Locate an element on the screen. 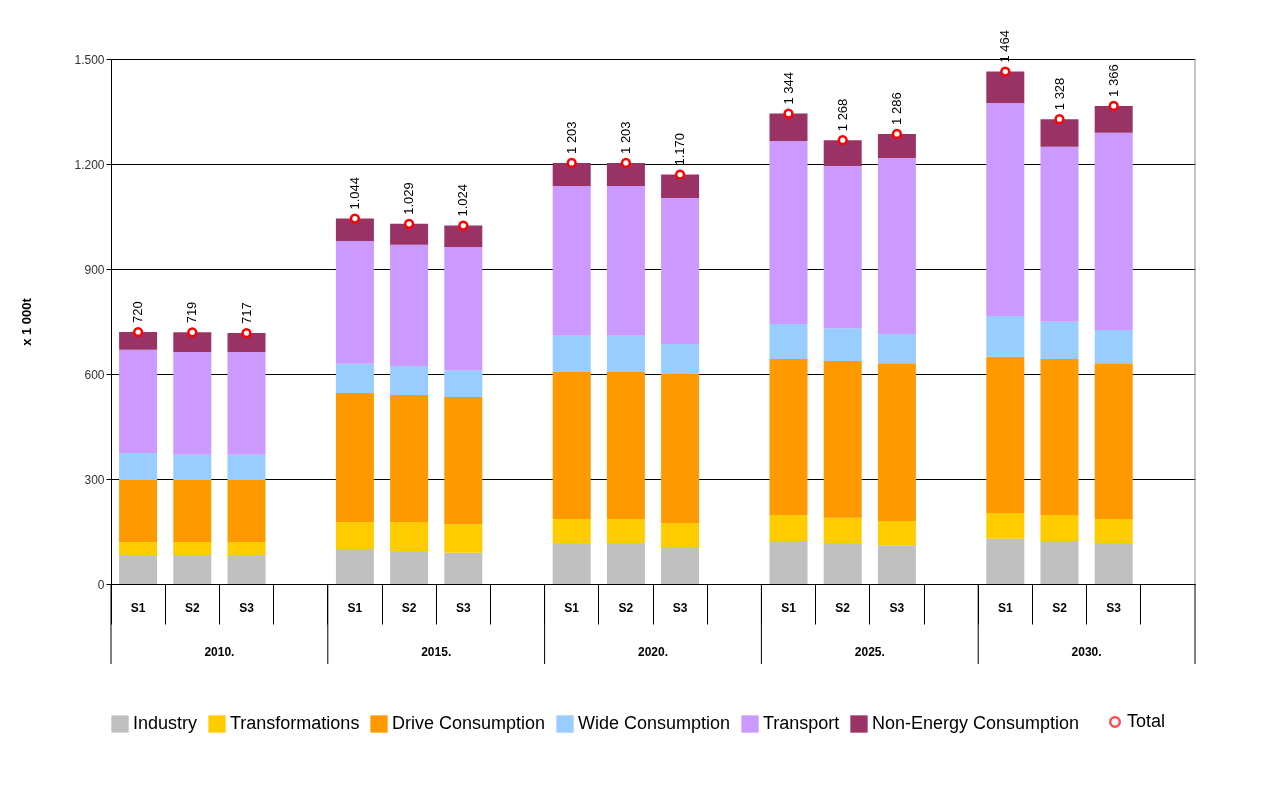 This screenshot has width=1262, height=795. legend-label: Non-Energy Consumption is located at coordinates (976, 723).